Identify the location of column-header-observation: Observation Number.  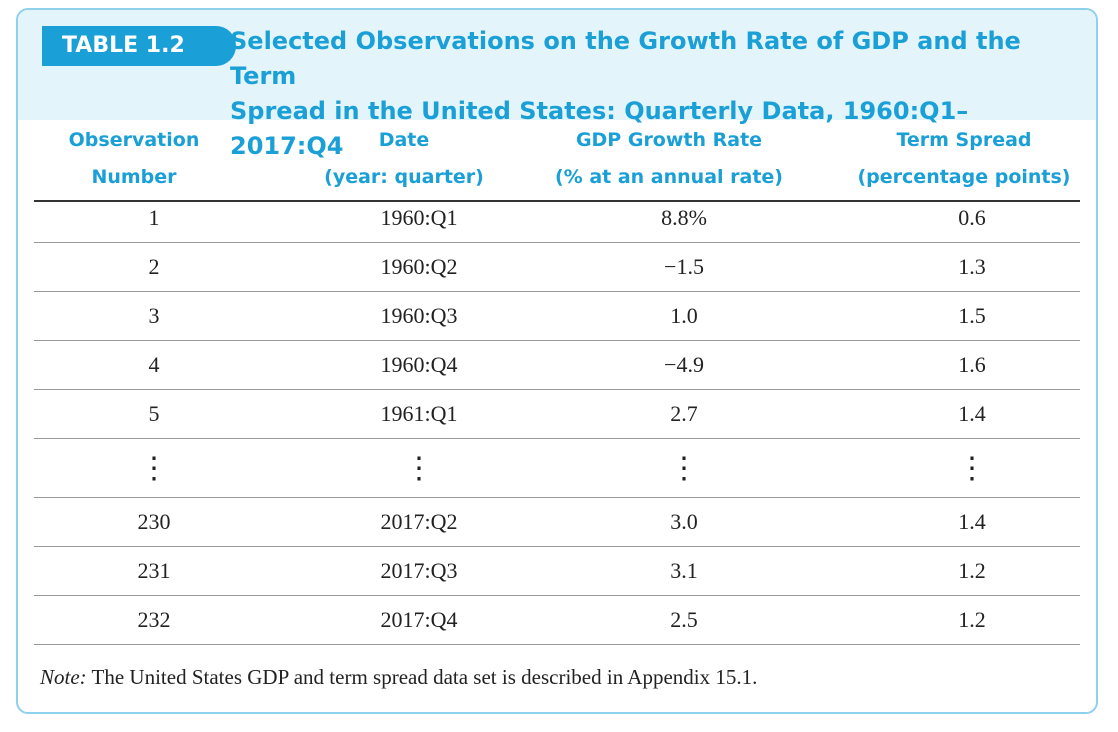
(134, 159).